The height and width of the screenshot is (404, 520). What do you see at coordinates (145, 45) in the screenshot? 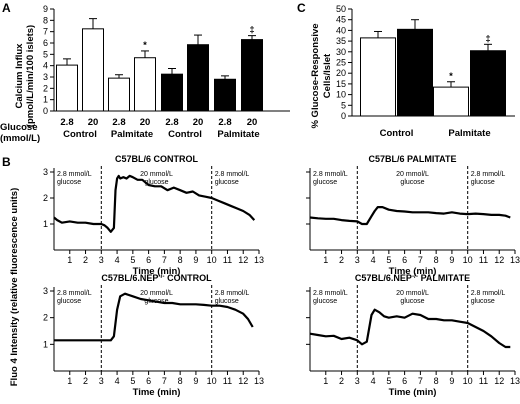
I see `a-annotation: *` at bounding box center [145, 45].